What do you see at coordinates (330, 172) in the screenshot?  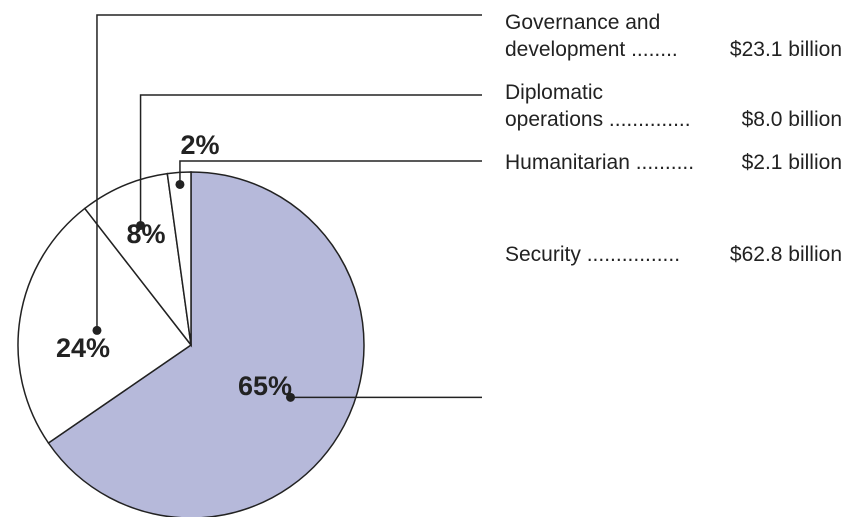 I see `leader-line-humanitarian` at bounding box center [330, 172].